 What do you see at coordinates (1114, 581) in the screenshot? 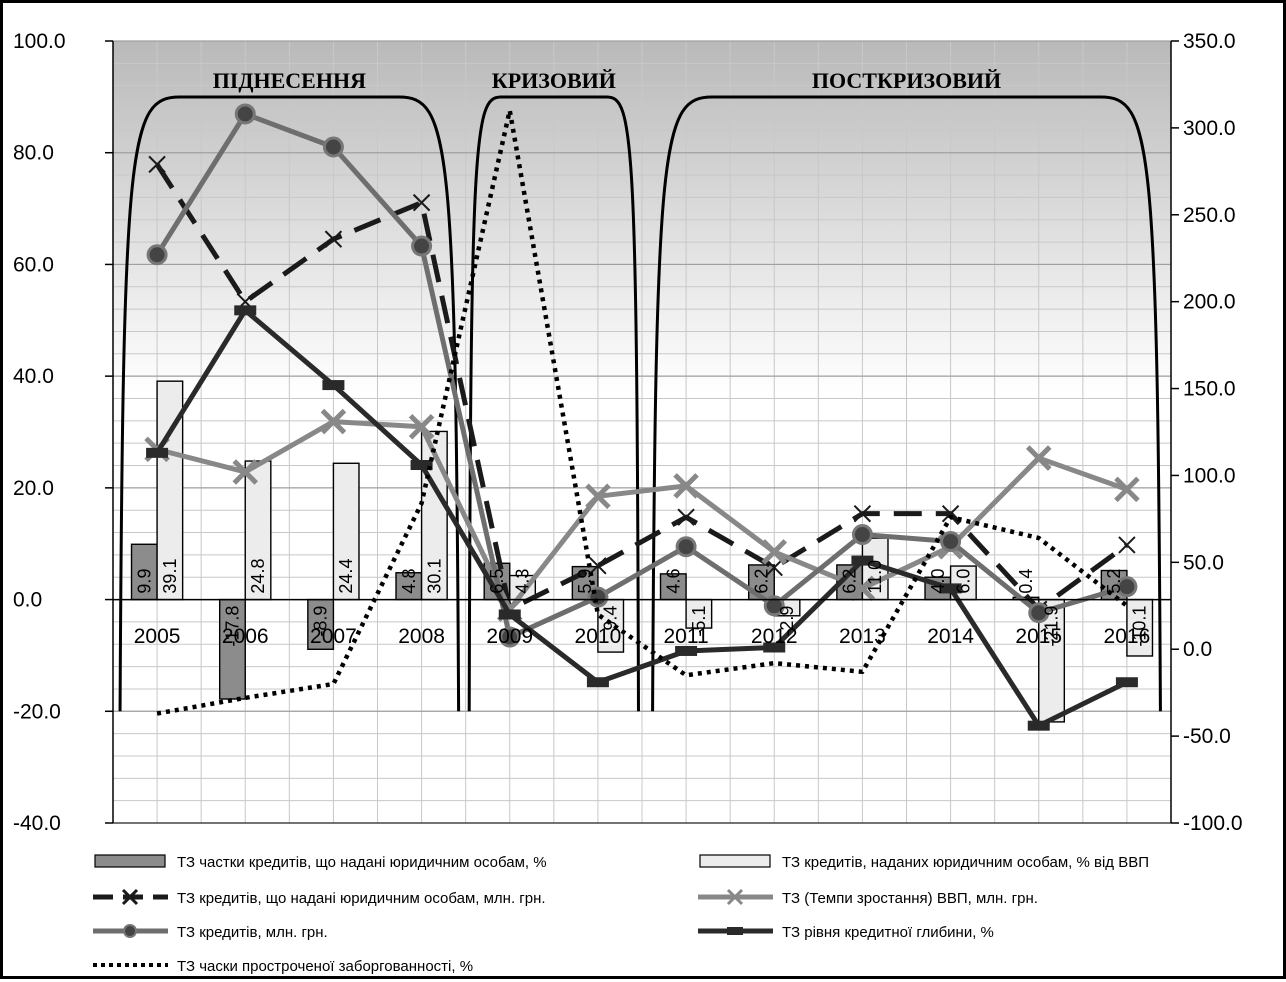
I see `bar-label-s0-2016: 5.2` at bounding box center [1114, 581].